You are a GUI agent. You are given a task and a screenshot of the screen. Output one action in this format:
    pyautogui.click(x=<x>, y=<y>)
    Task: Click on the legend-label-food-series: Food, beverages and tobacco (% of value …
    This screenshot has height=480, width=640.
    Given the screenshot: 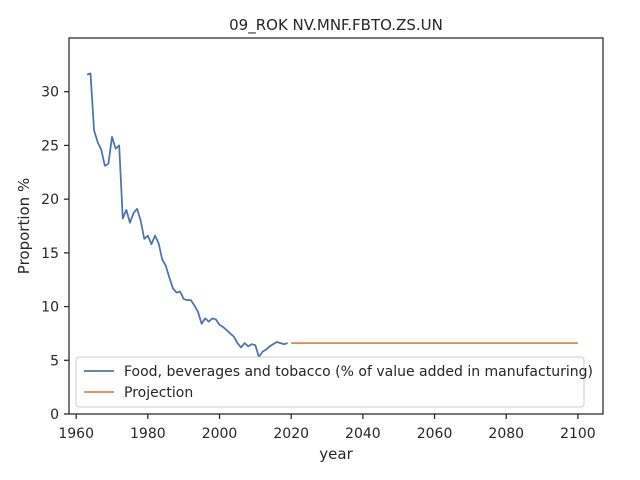 What is the action you would take?
    pyautogui.click(x=358, y=372)
    